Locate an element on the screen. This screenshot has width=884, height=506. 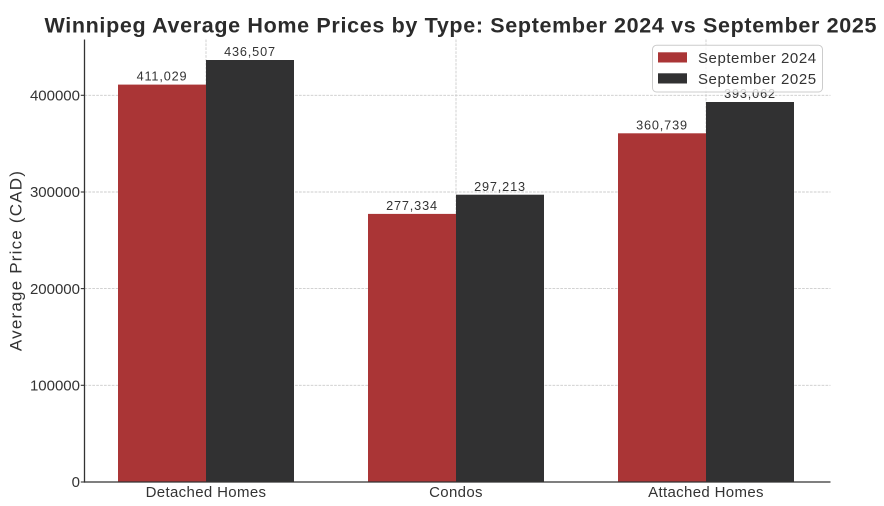
svg-text: 436,507 is located at coordinates (250, 52).